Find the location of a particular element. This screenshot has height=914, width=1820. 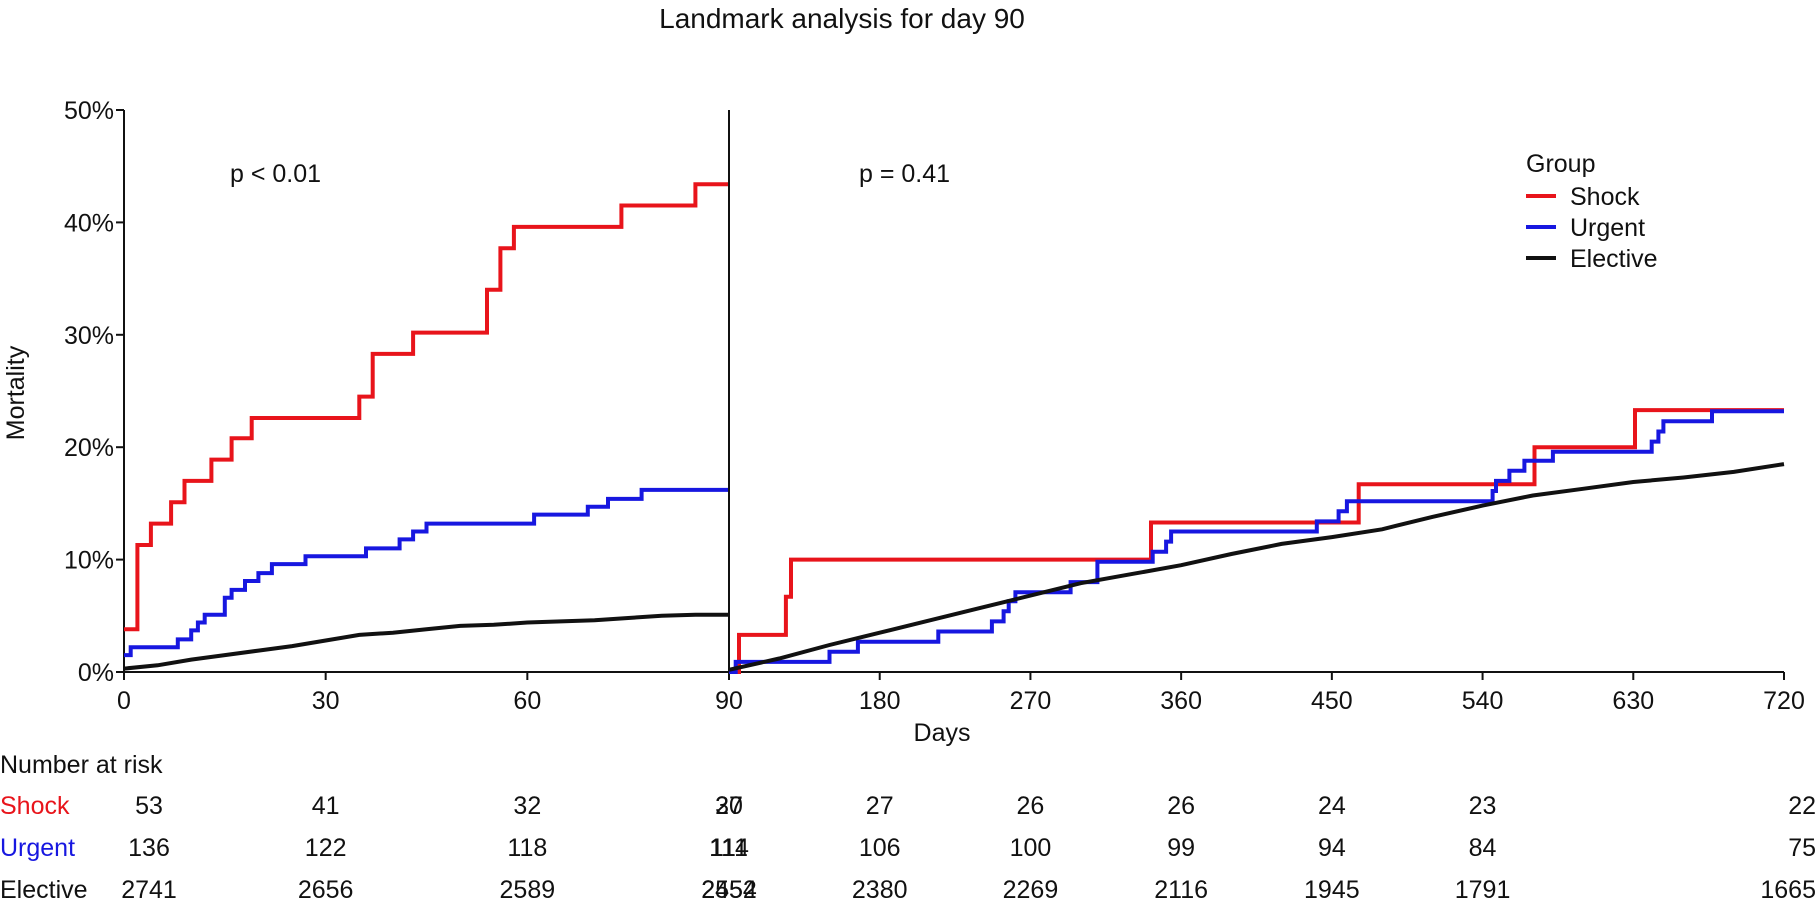

risk-value: 24 is located at coordinates (1332, 806).